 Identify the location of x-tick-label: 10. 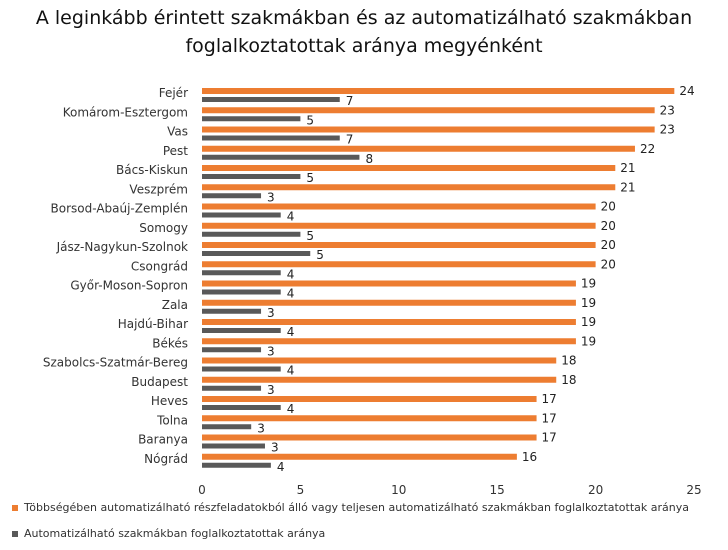
(398, 490).